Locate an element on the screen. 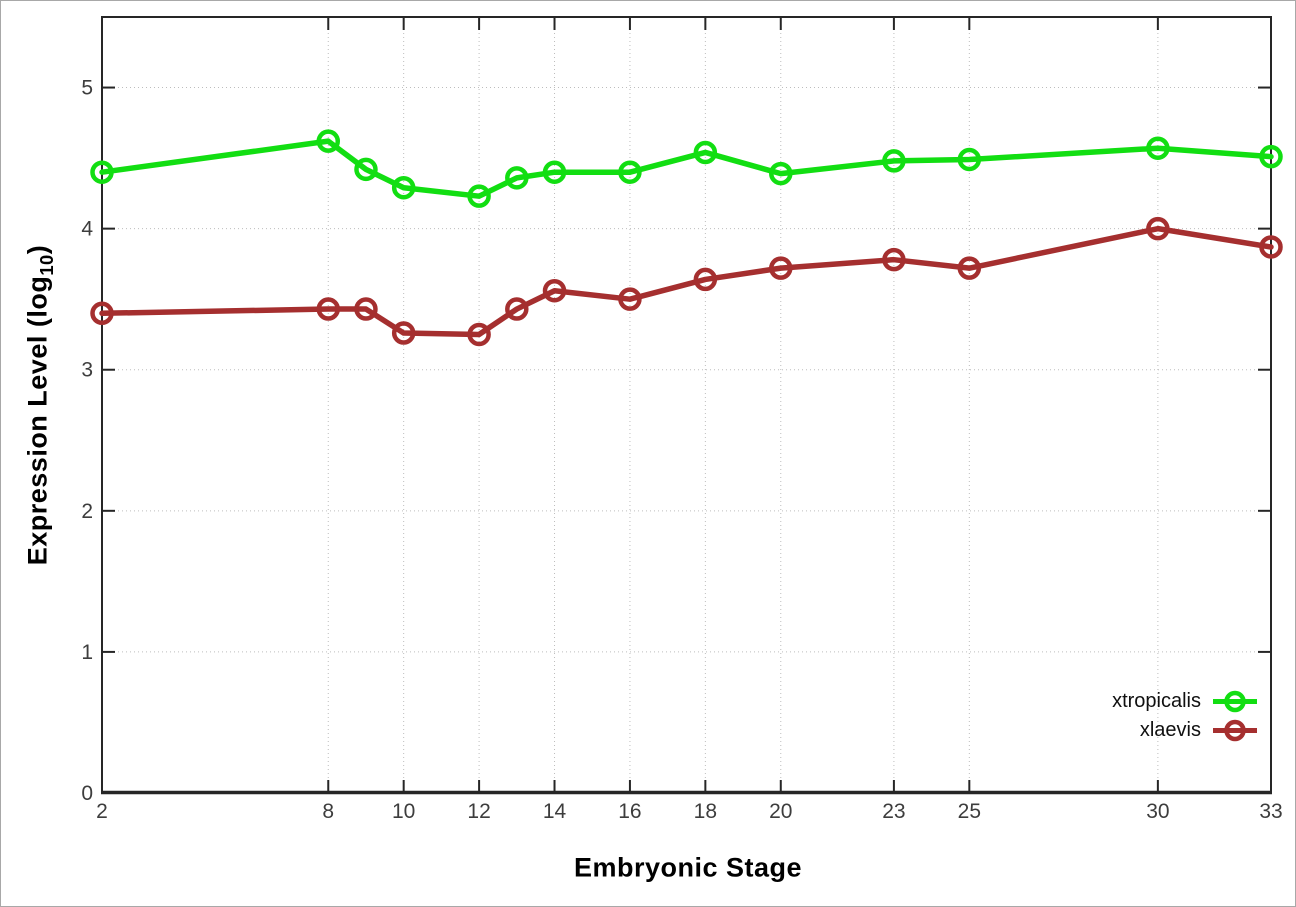  legend-item-xlaevis: xlaevis is located at coordinates (1185, 730).